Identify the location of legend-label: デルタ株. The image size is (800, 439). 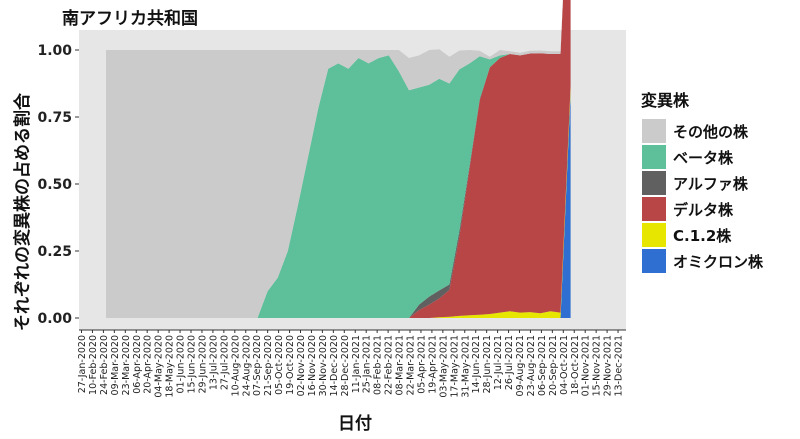
(703, 210).